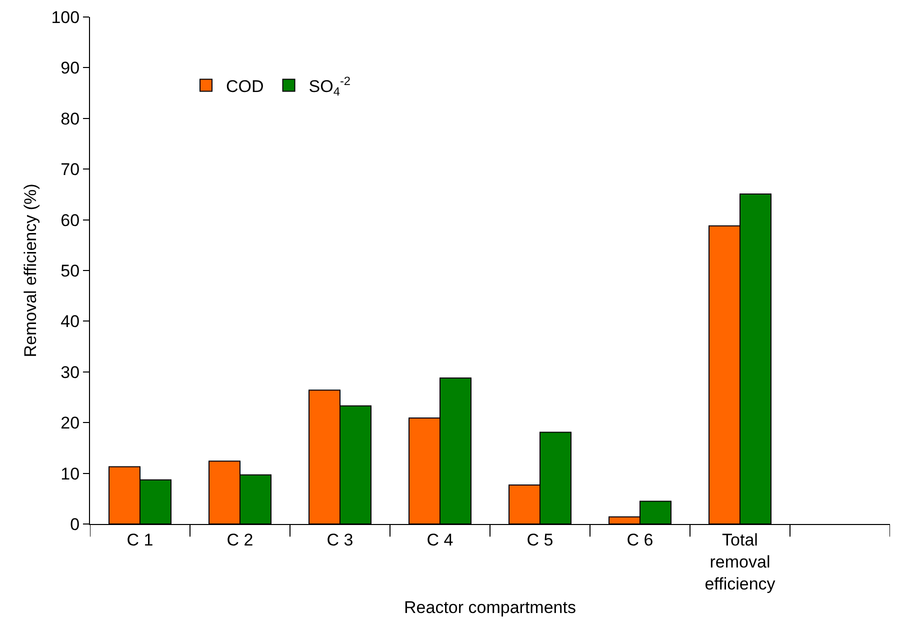 The height and width of the screenshot is (623, 898). What do you see at coordinates (340, 540) in the screenshot?
I see `x-tick-label: C 3` at bounding box center [340, 540].